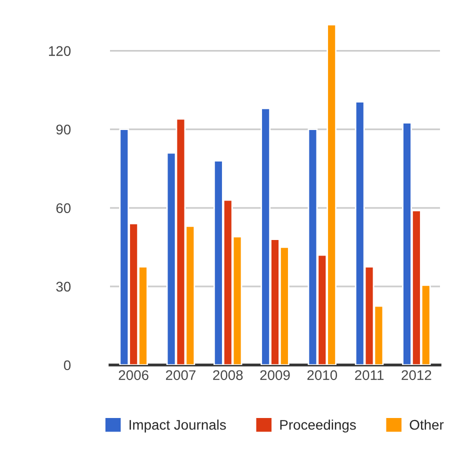  I want to click on x-tick-label: 2011, so click(369, 375).